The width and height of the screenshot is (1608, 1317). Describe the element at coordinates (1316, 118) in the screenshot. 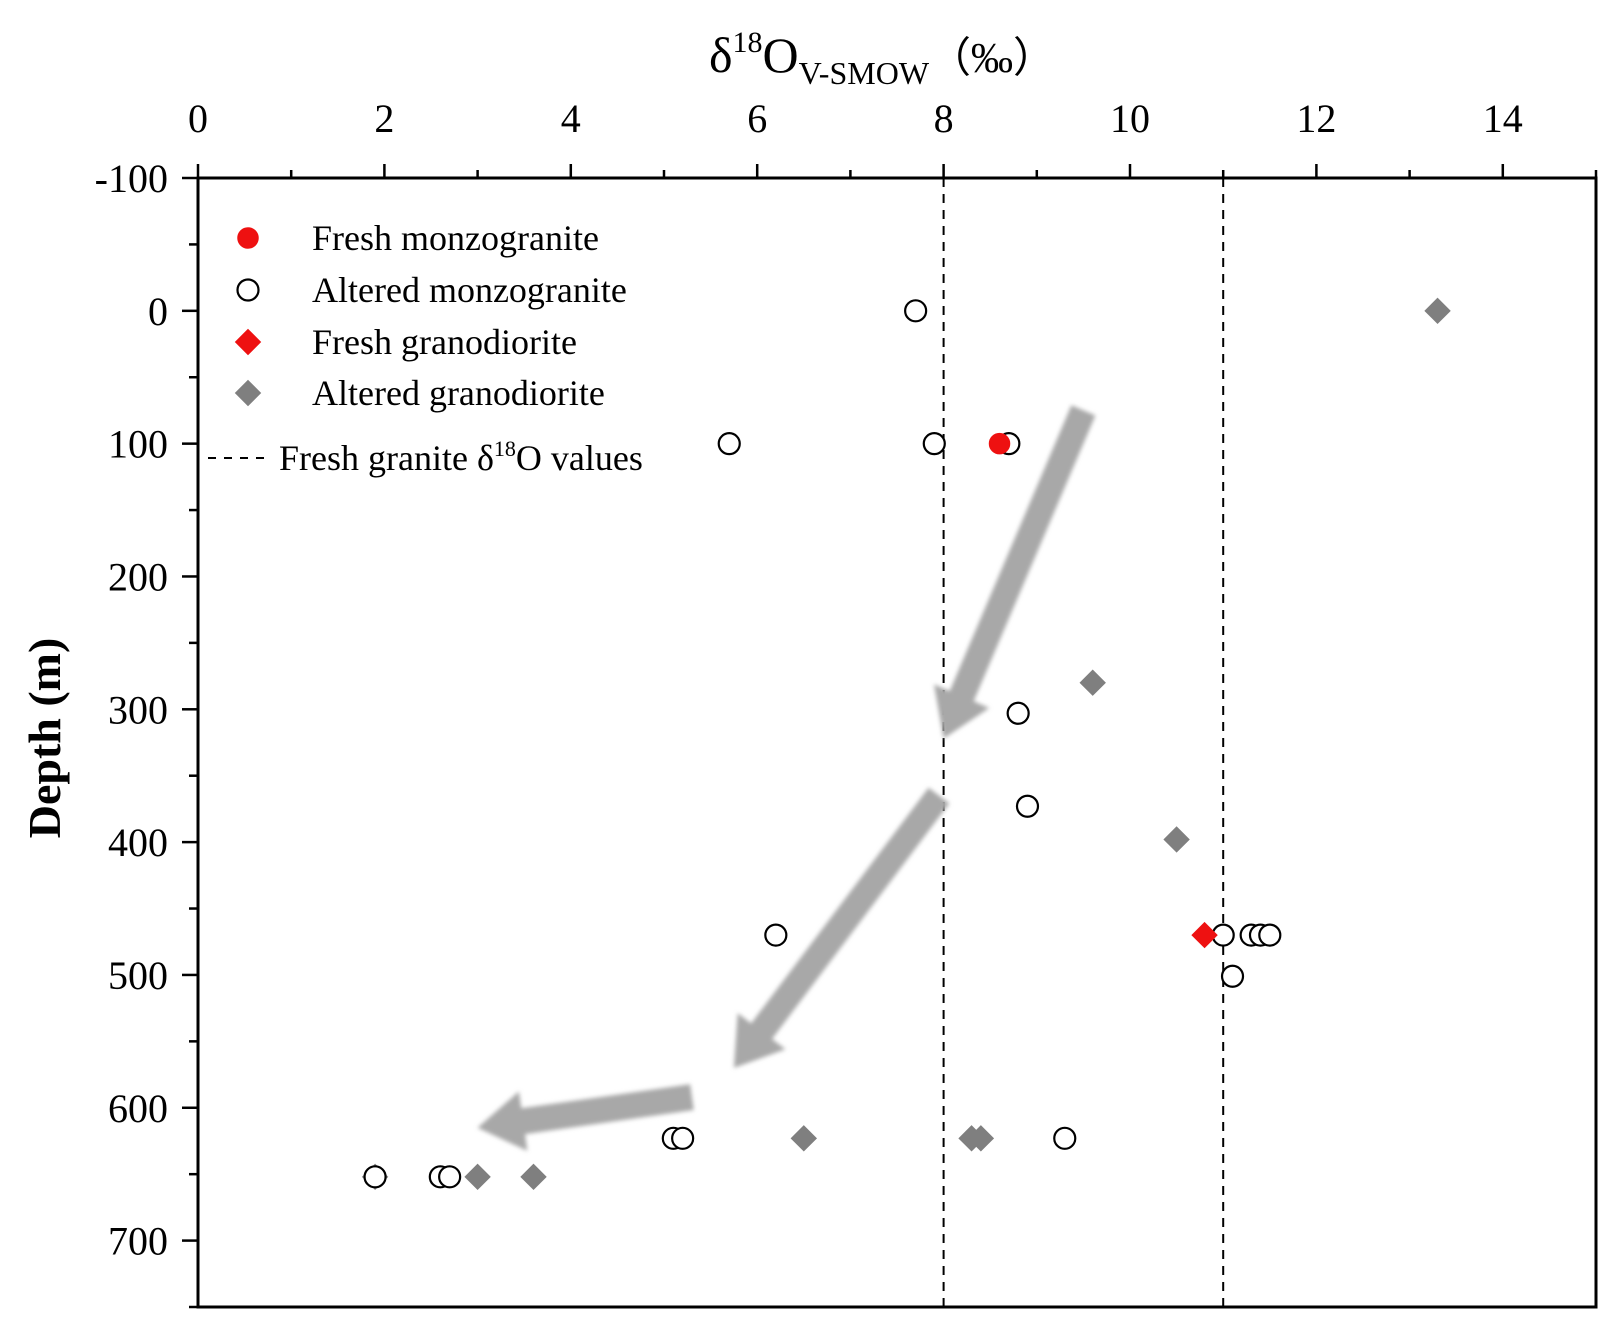

I see `x-tick-label: 12` at that location.